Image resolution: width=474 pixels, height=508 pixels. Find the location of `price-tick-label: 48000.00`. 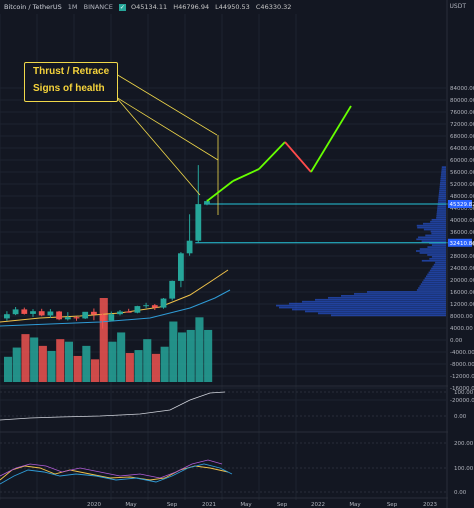

price-tick-label: 48000.00 is located at coordinates (462, 197).